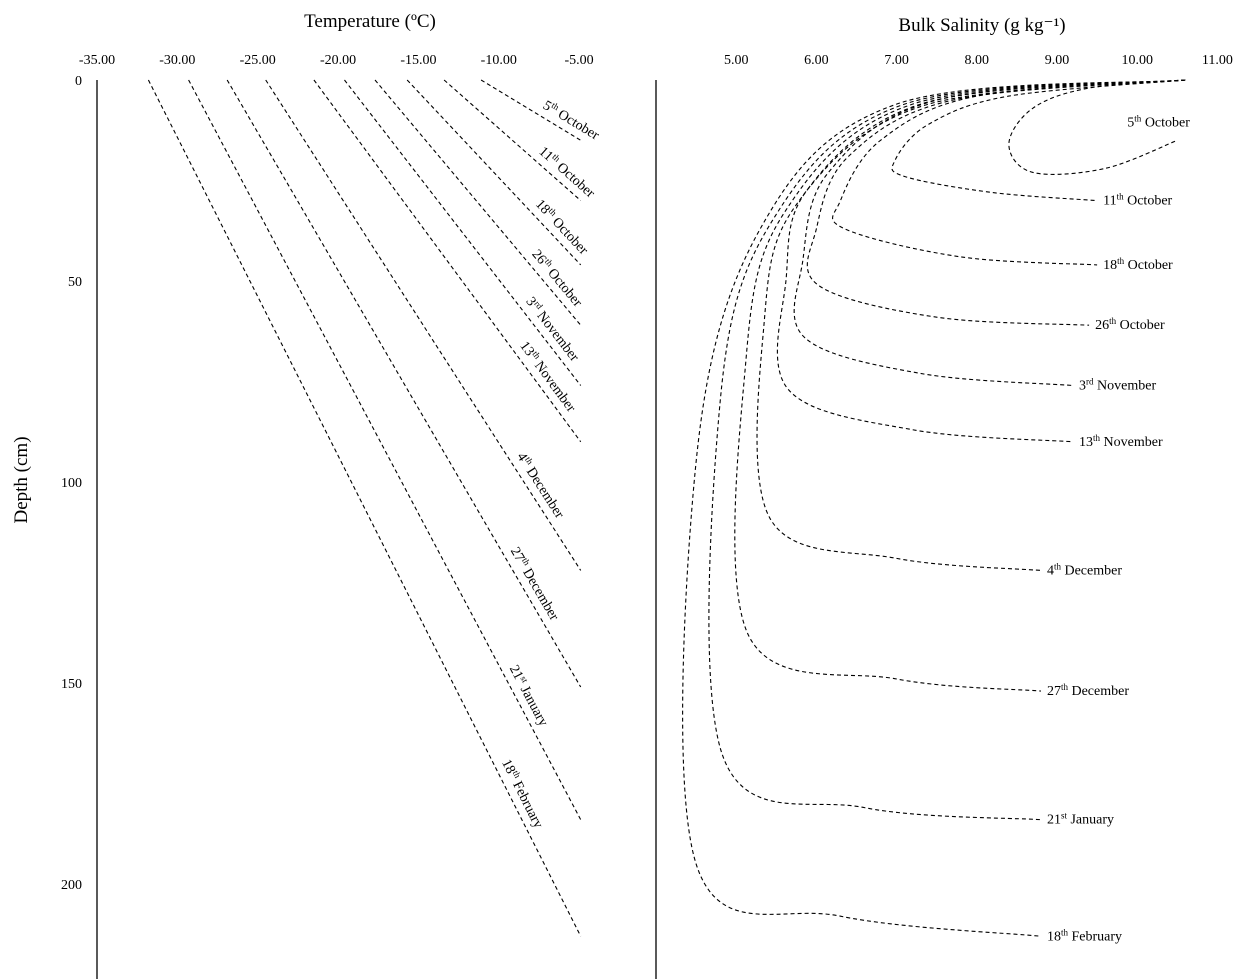  I want to click on salinity-tick-label: 10.00, so click(1137, 60).